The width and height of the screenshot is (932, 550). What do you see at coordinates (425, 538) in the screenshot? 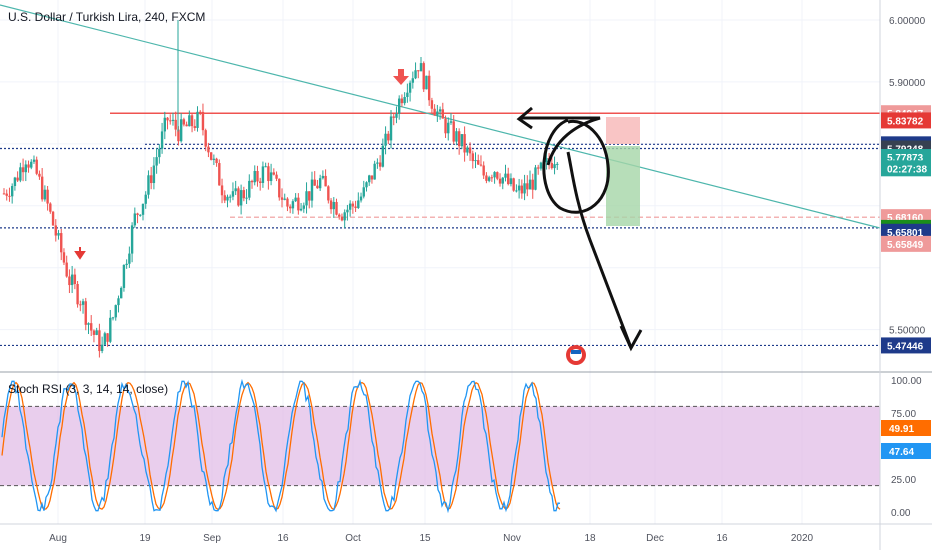
I see `time-tick-label: 15` at bounding box center [425, 538].